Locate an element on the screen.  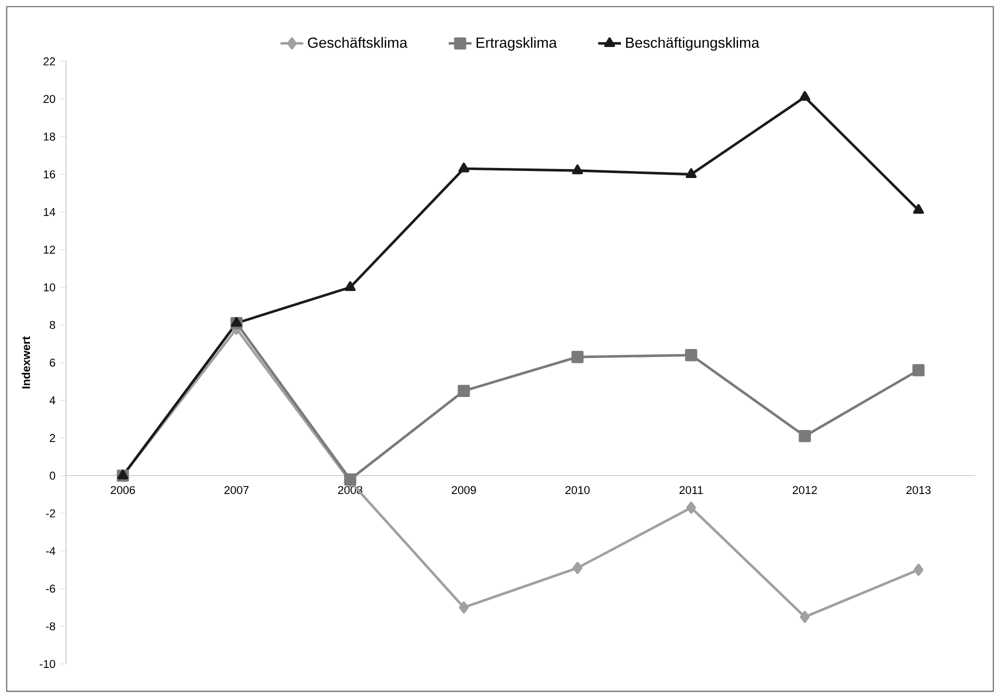
y-tick-label: 2 is located at coordinates (53, 438).